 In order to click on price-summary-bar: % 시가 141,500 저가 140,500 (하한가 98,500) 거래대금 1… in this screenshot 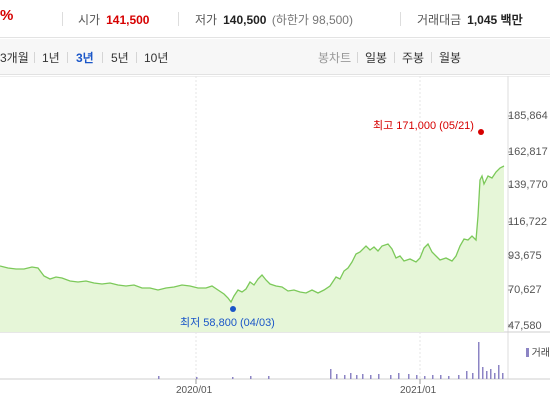, I will do `click(275, 19)`.